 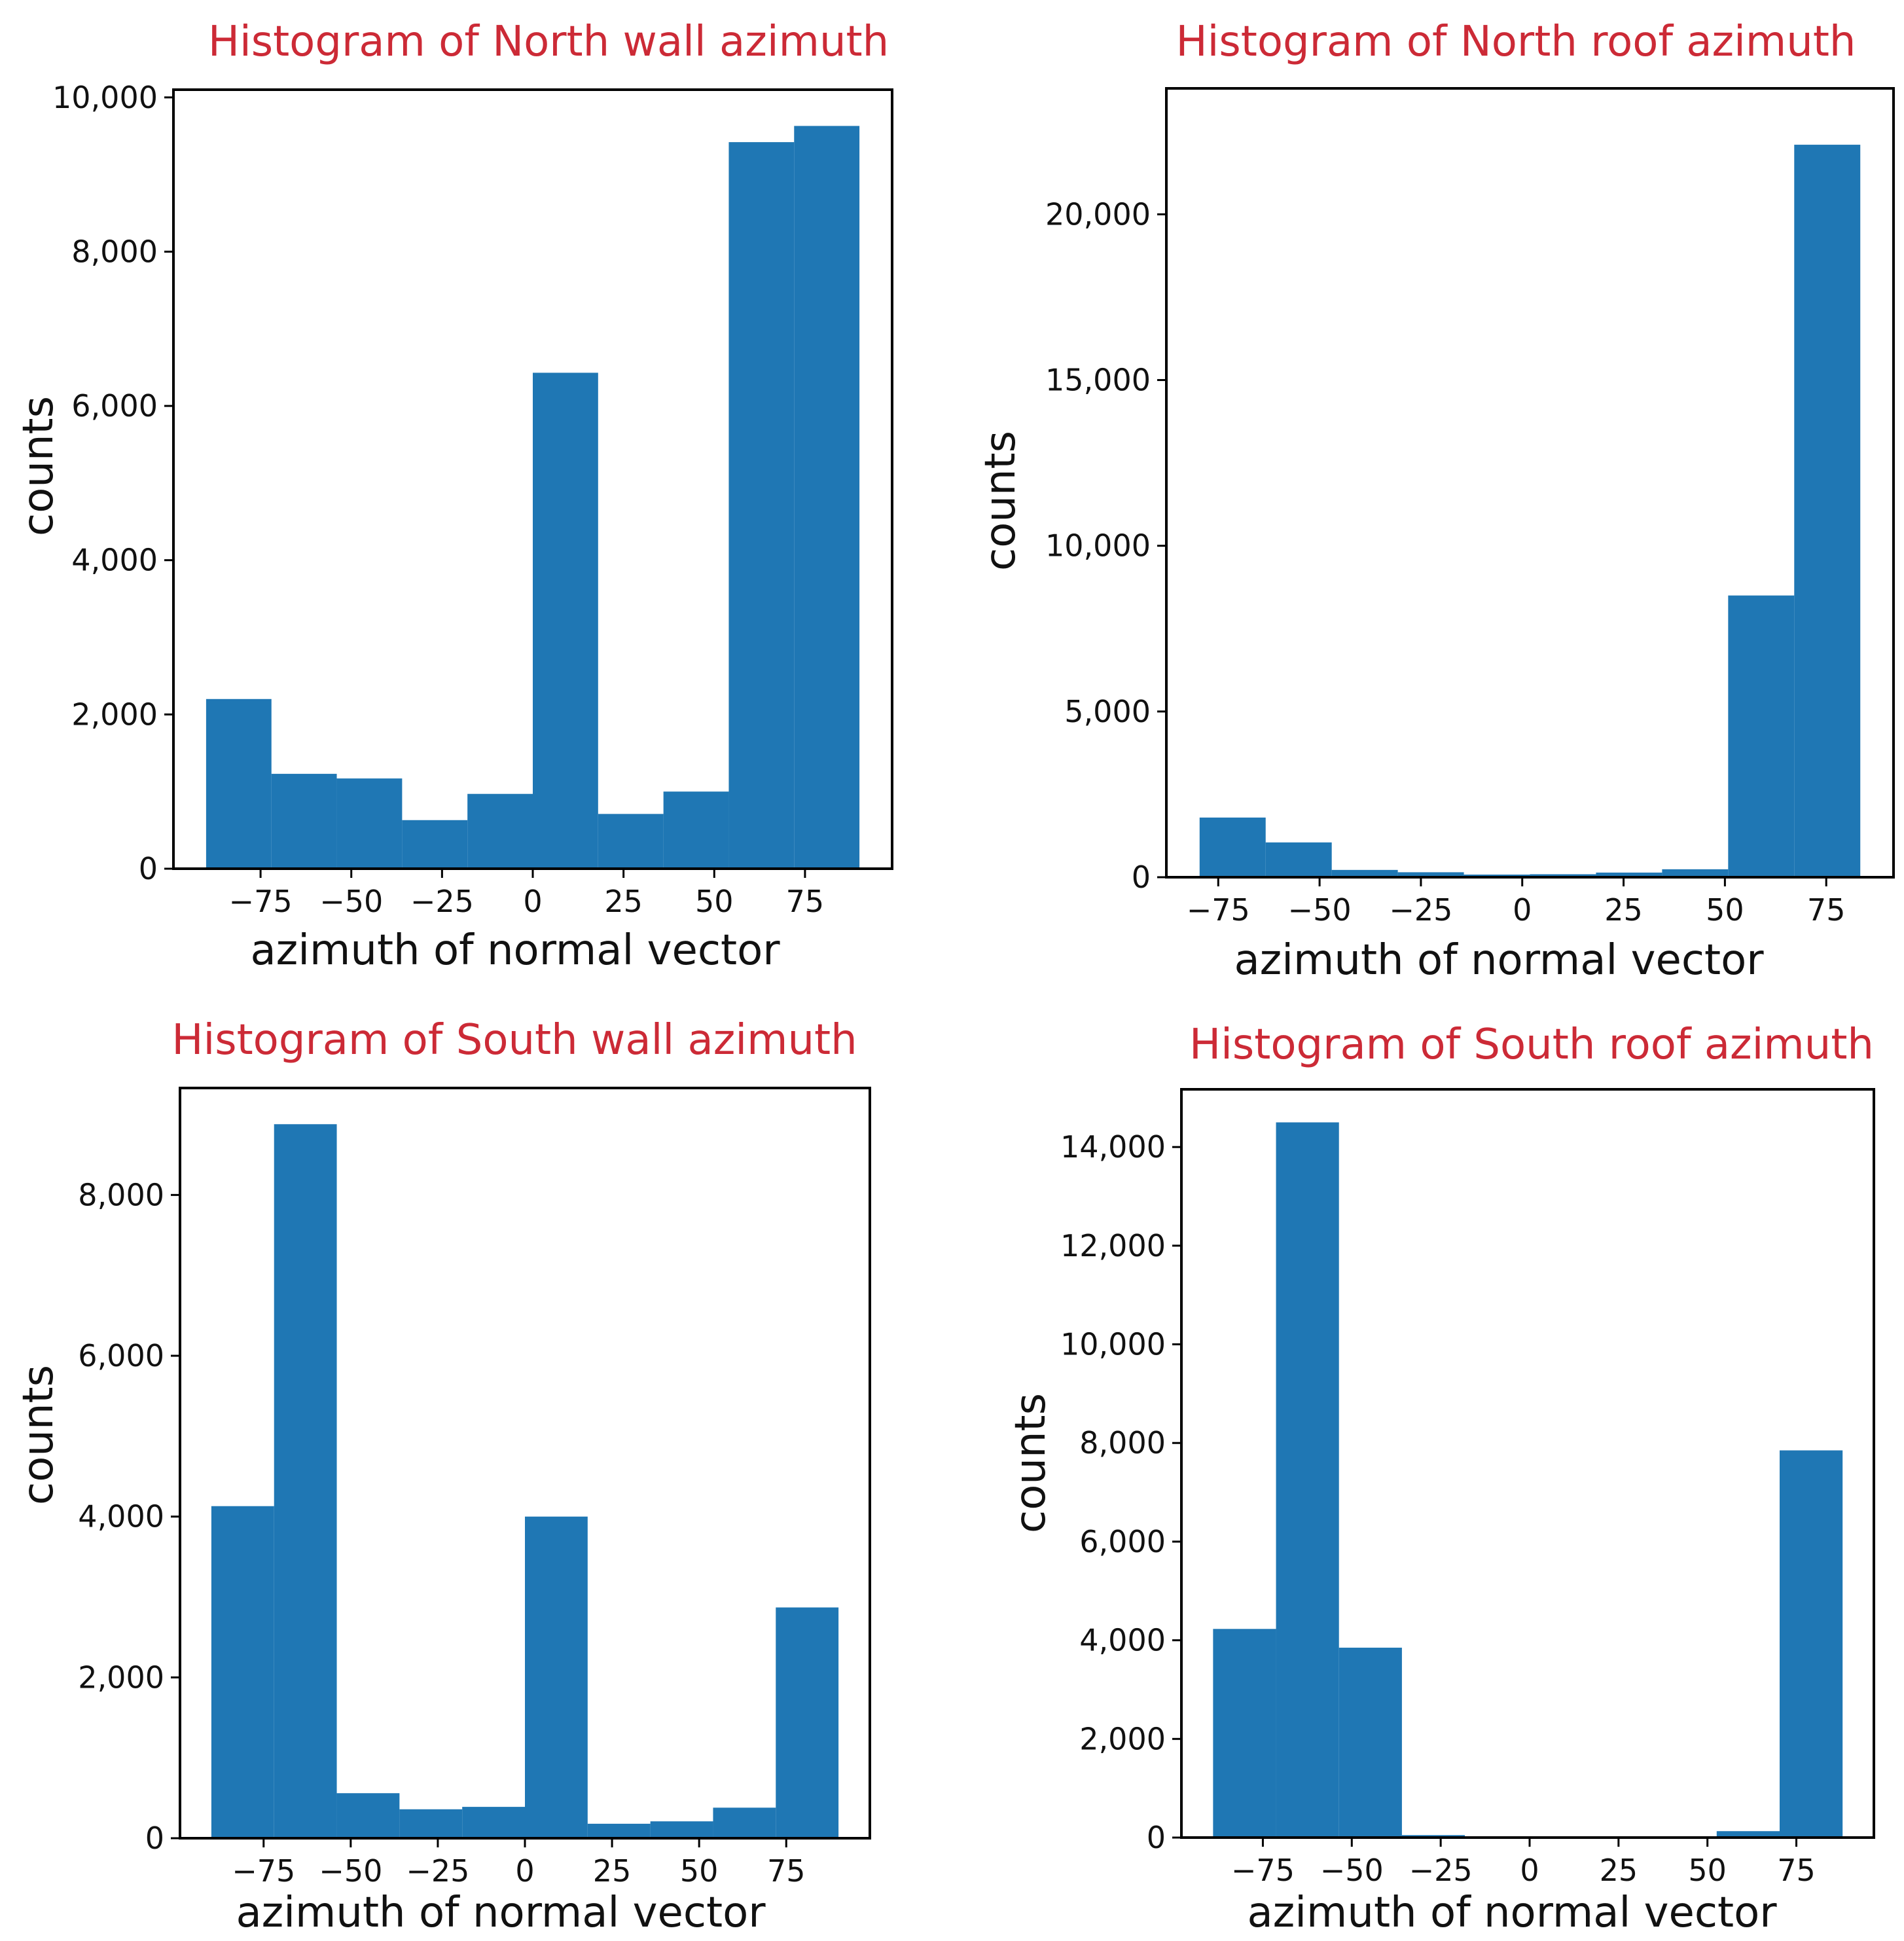 I want to click on chart-title: Histogram of South wall azimuth, so click(x=514, y=1040).